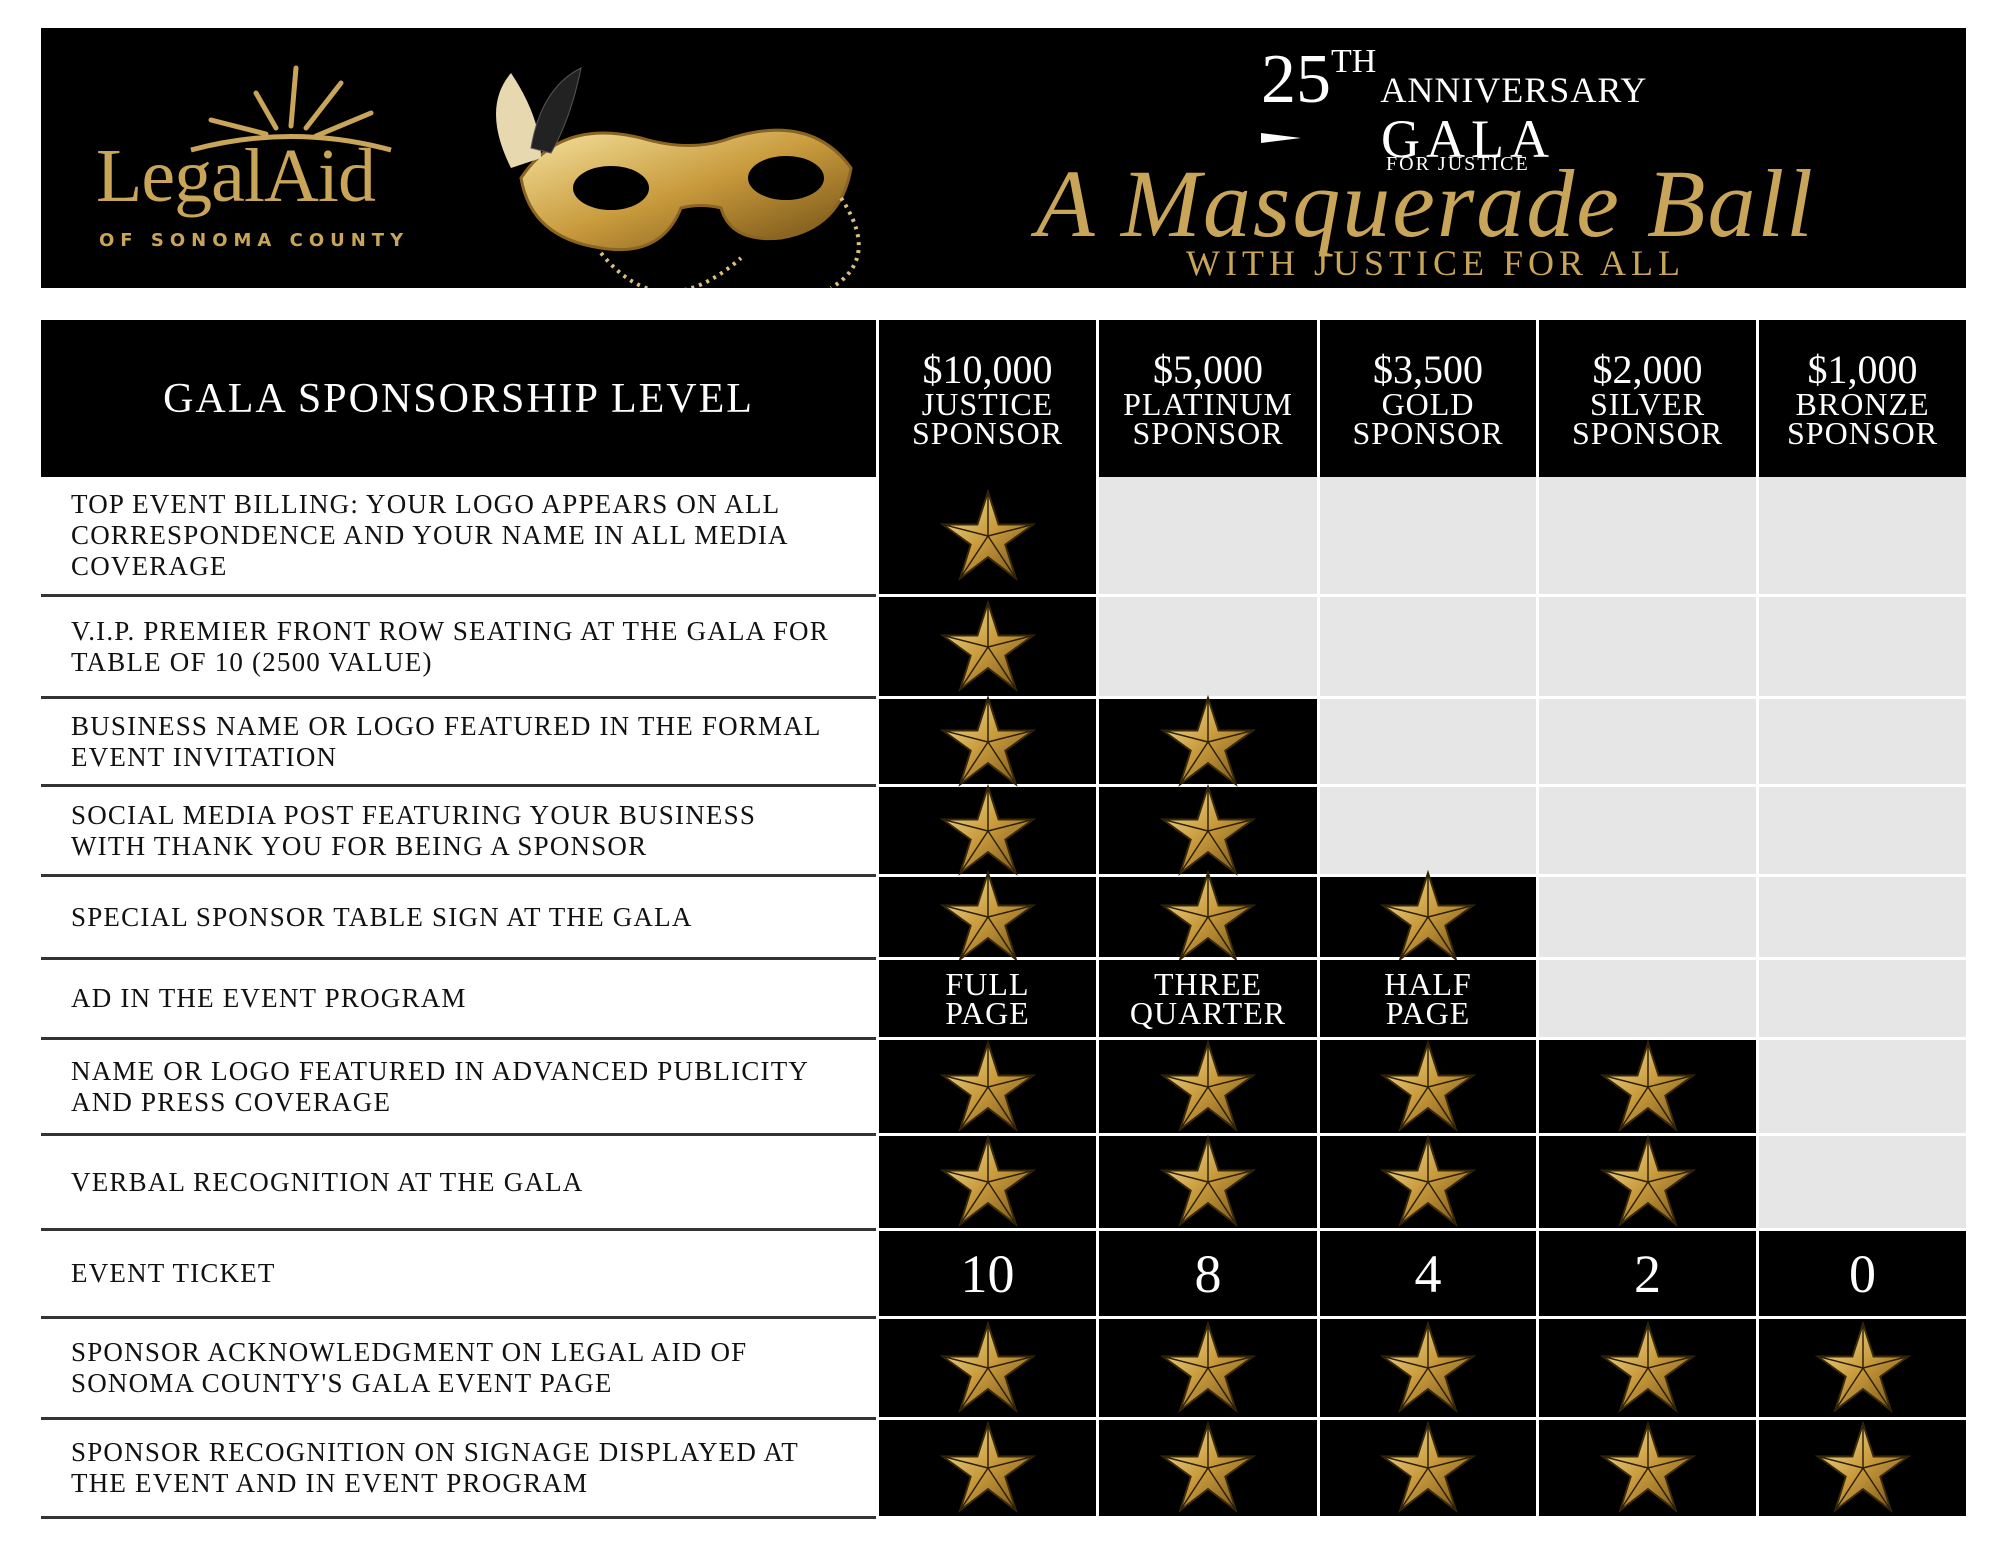  I want to click on level-name: SILVER SPONSOR, so click(1647, 418).